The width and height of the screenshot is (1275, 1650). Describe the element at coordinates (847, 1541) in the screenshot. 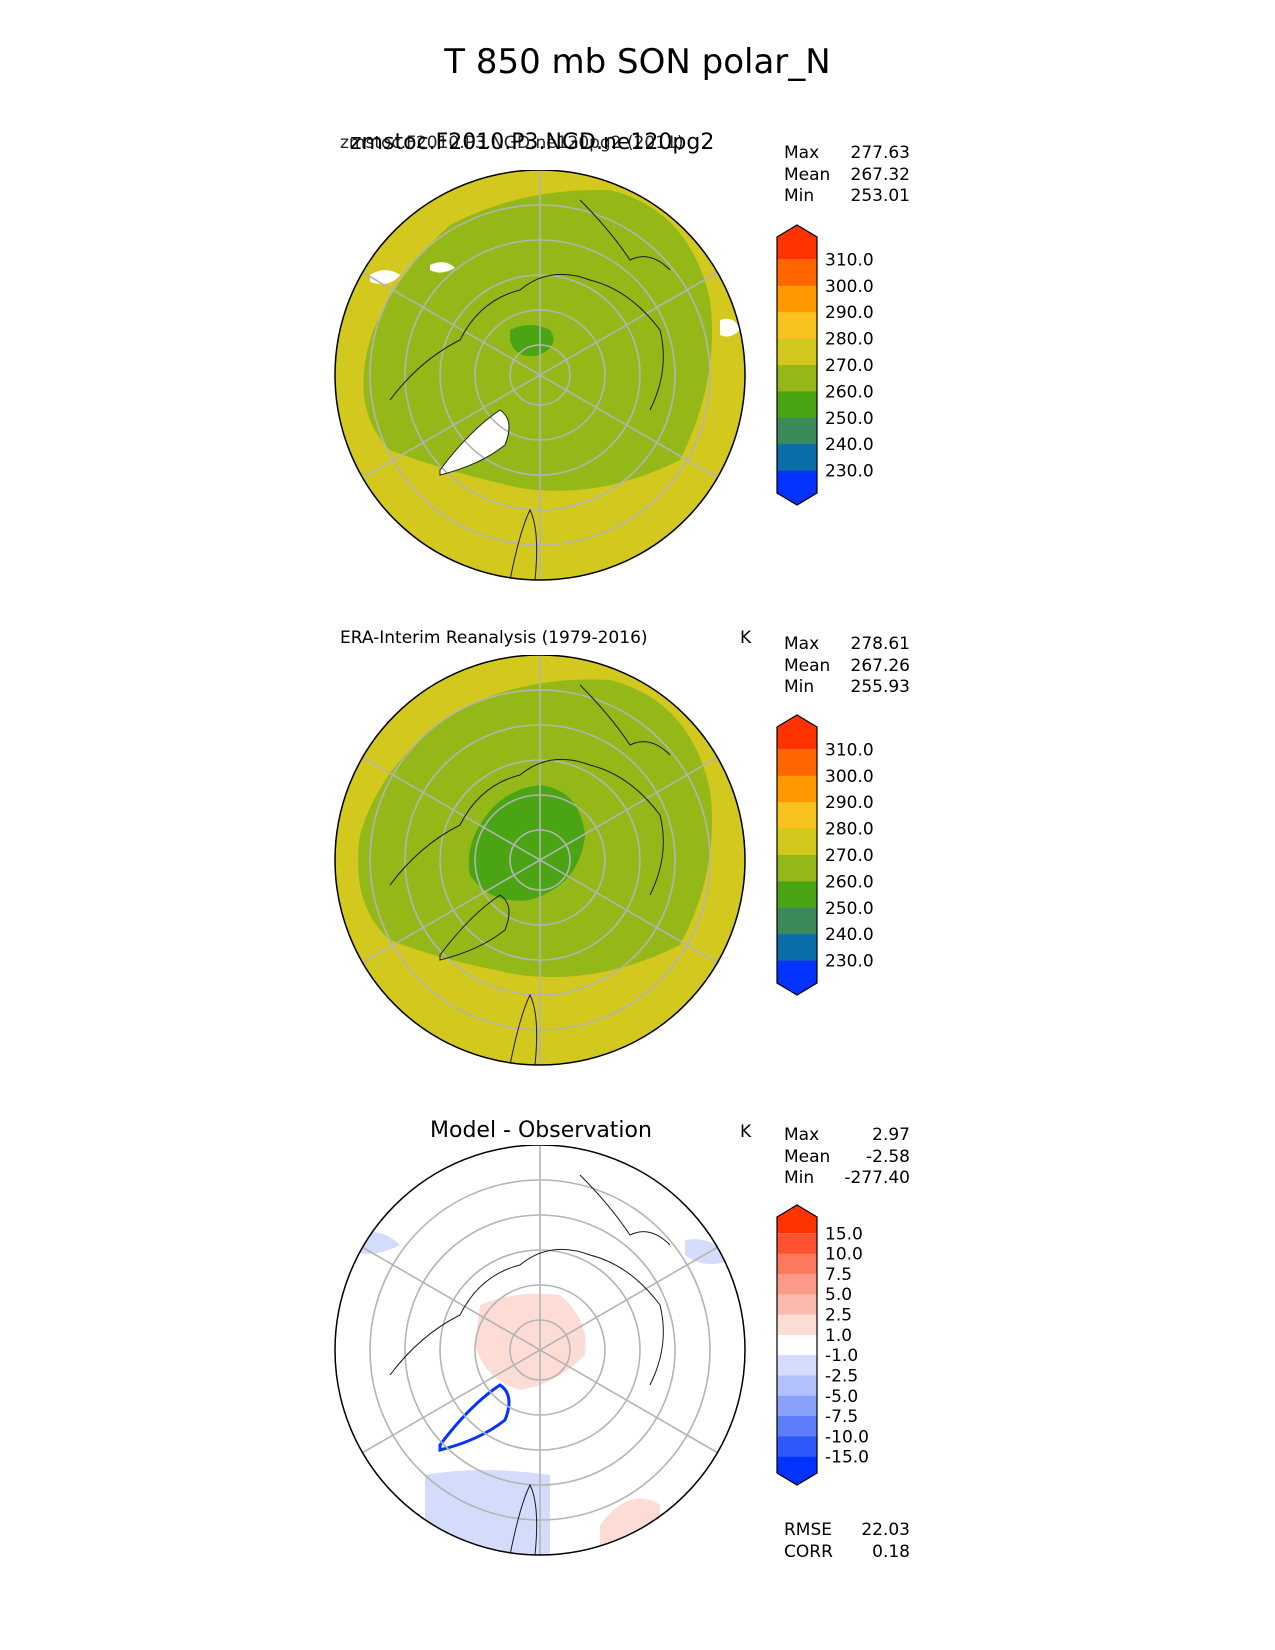

I see `panel3-metrics: RMSE 22.03 CORR 0.18` at that location.